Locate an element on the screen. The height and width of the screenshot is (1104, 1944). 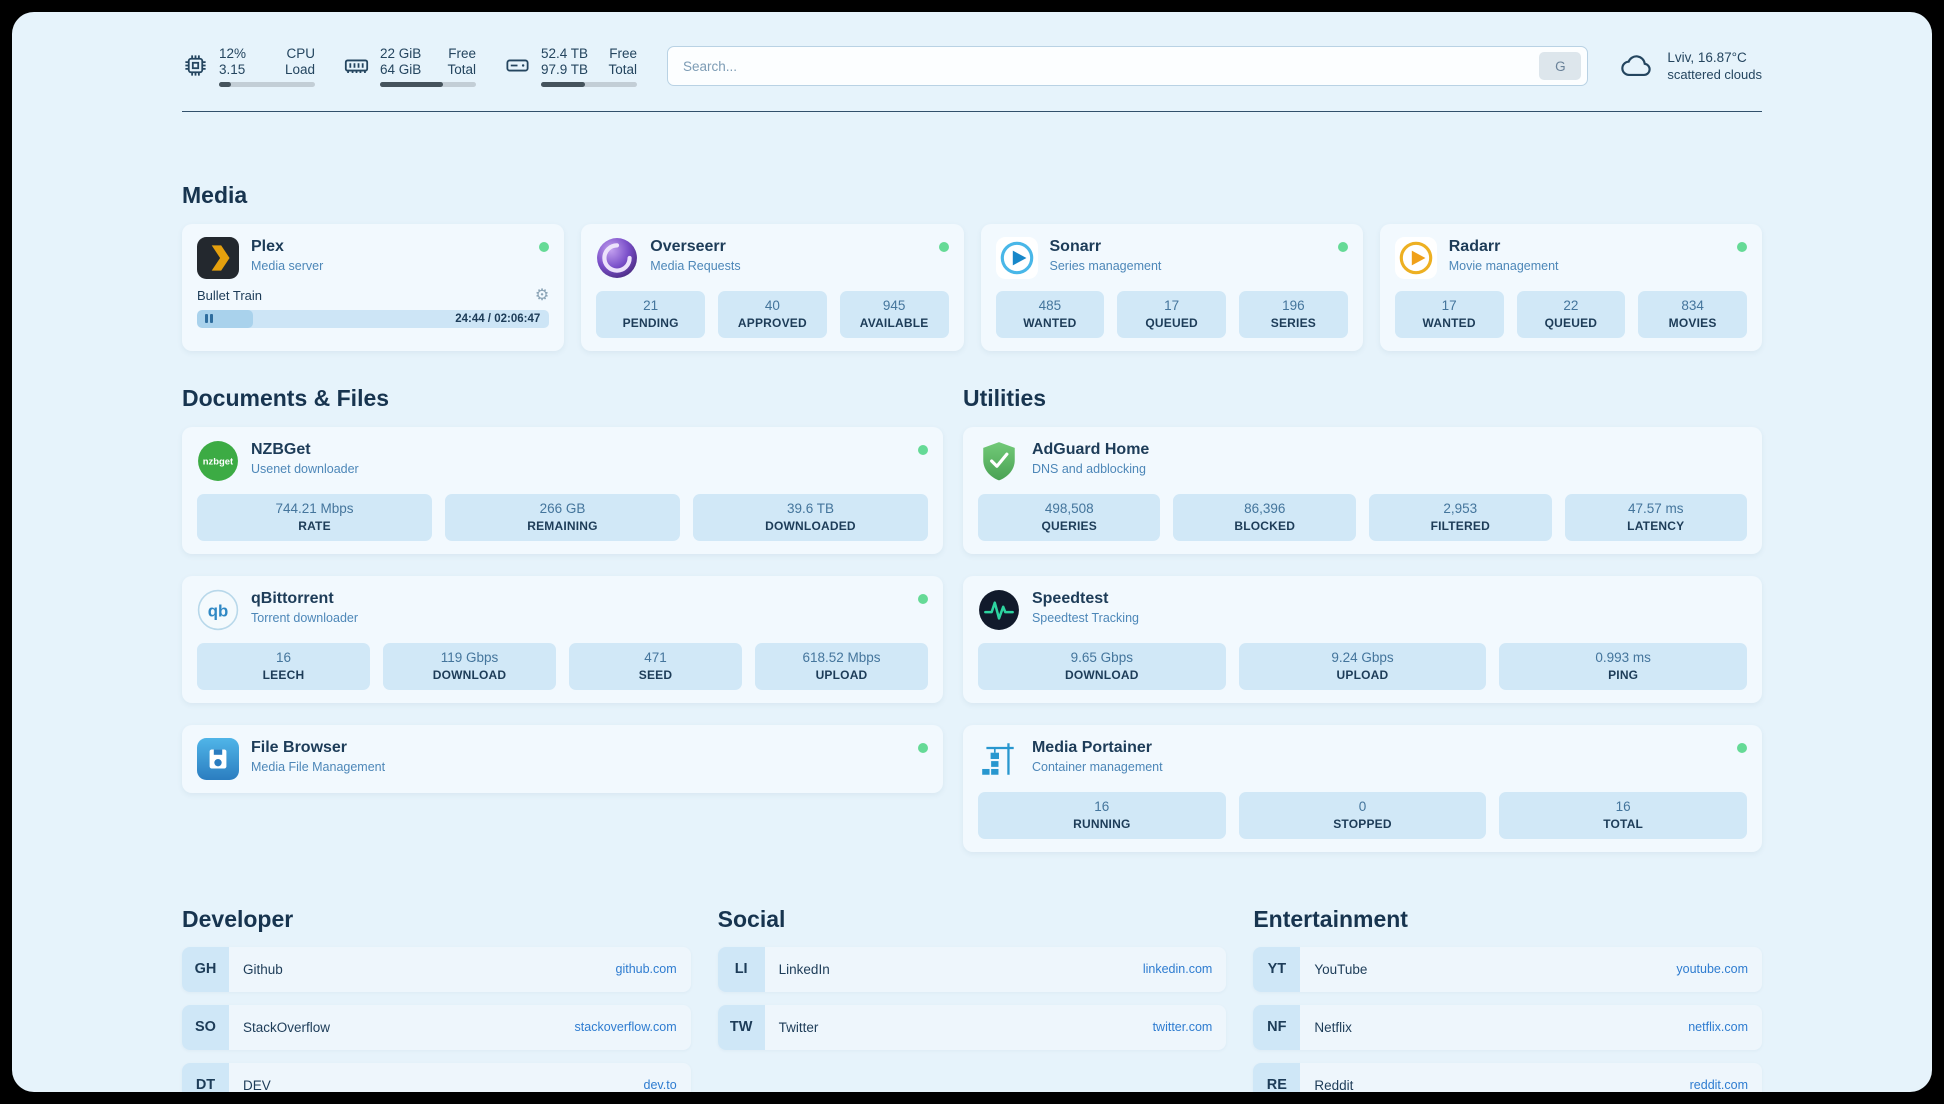
svg-text: nzbget is located at coordinates (218, 461).